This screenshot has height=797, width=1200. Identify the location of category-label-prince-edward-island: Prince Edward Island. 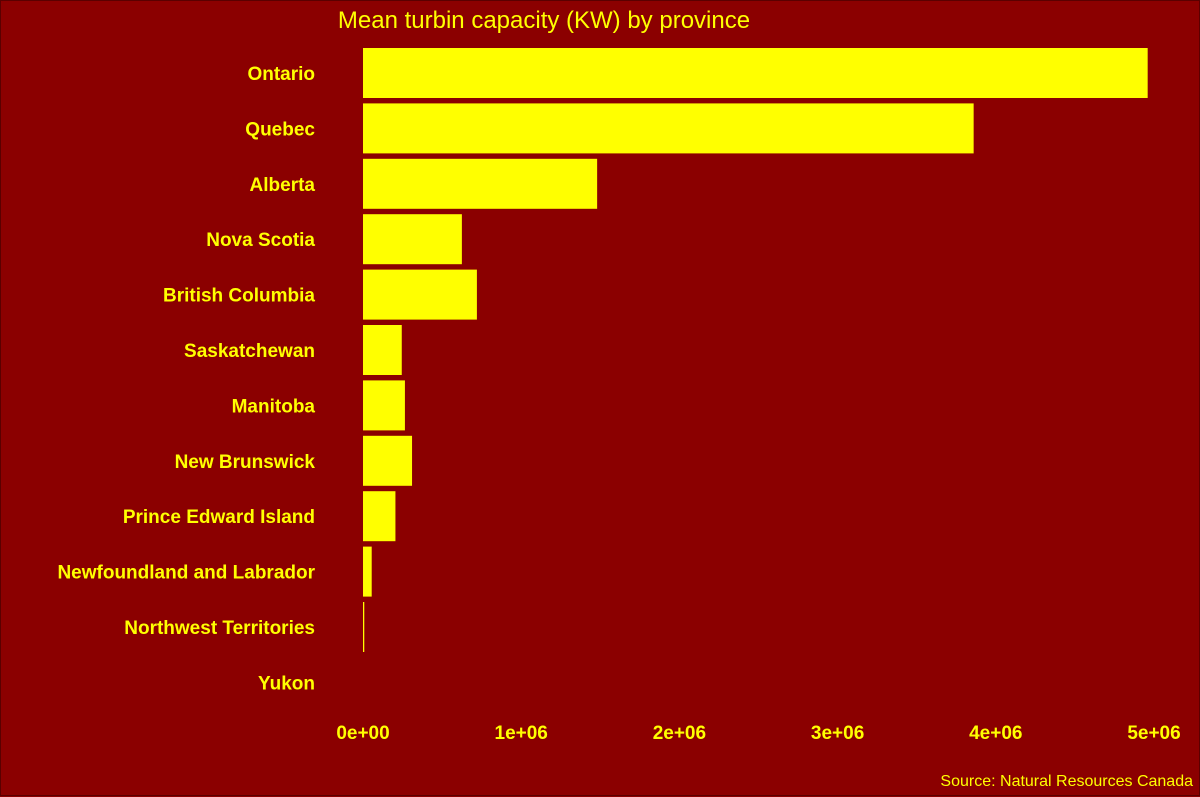
(219, 517).